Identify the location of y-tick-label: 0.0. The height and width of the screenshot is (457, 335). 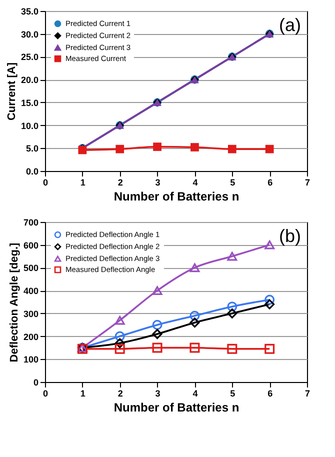
(32, 171).